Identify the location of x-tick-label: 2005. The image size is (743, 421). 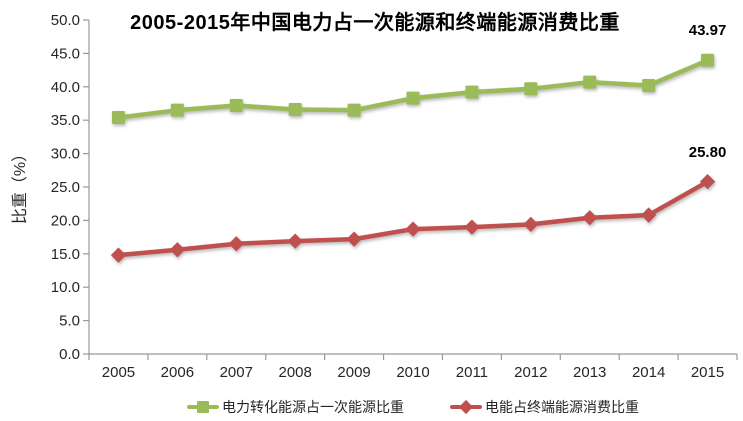
(118, 372).